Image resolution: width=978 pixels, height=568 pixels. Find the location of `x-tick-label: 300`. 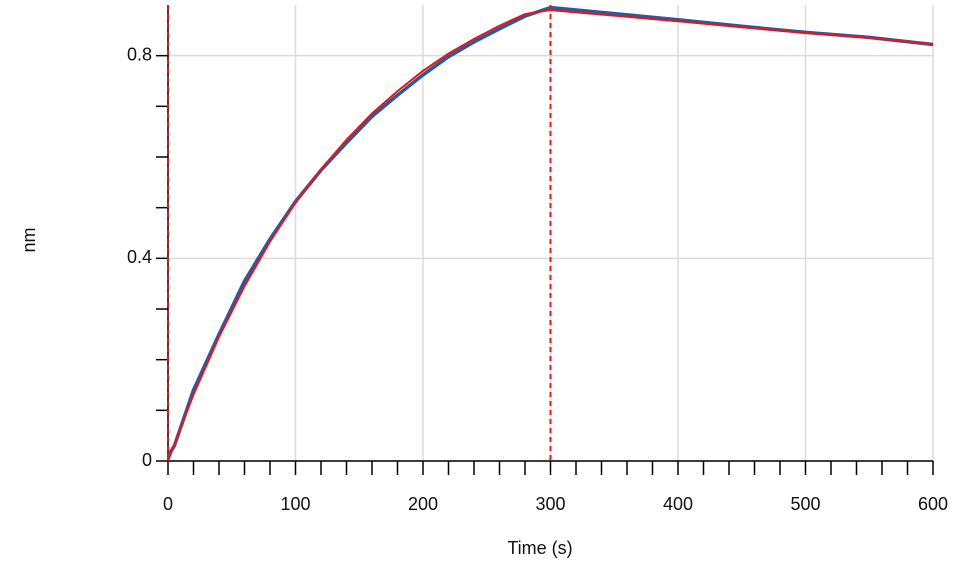

x-tick-label: 300 is located at coordinates (550, 504).